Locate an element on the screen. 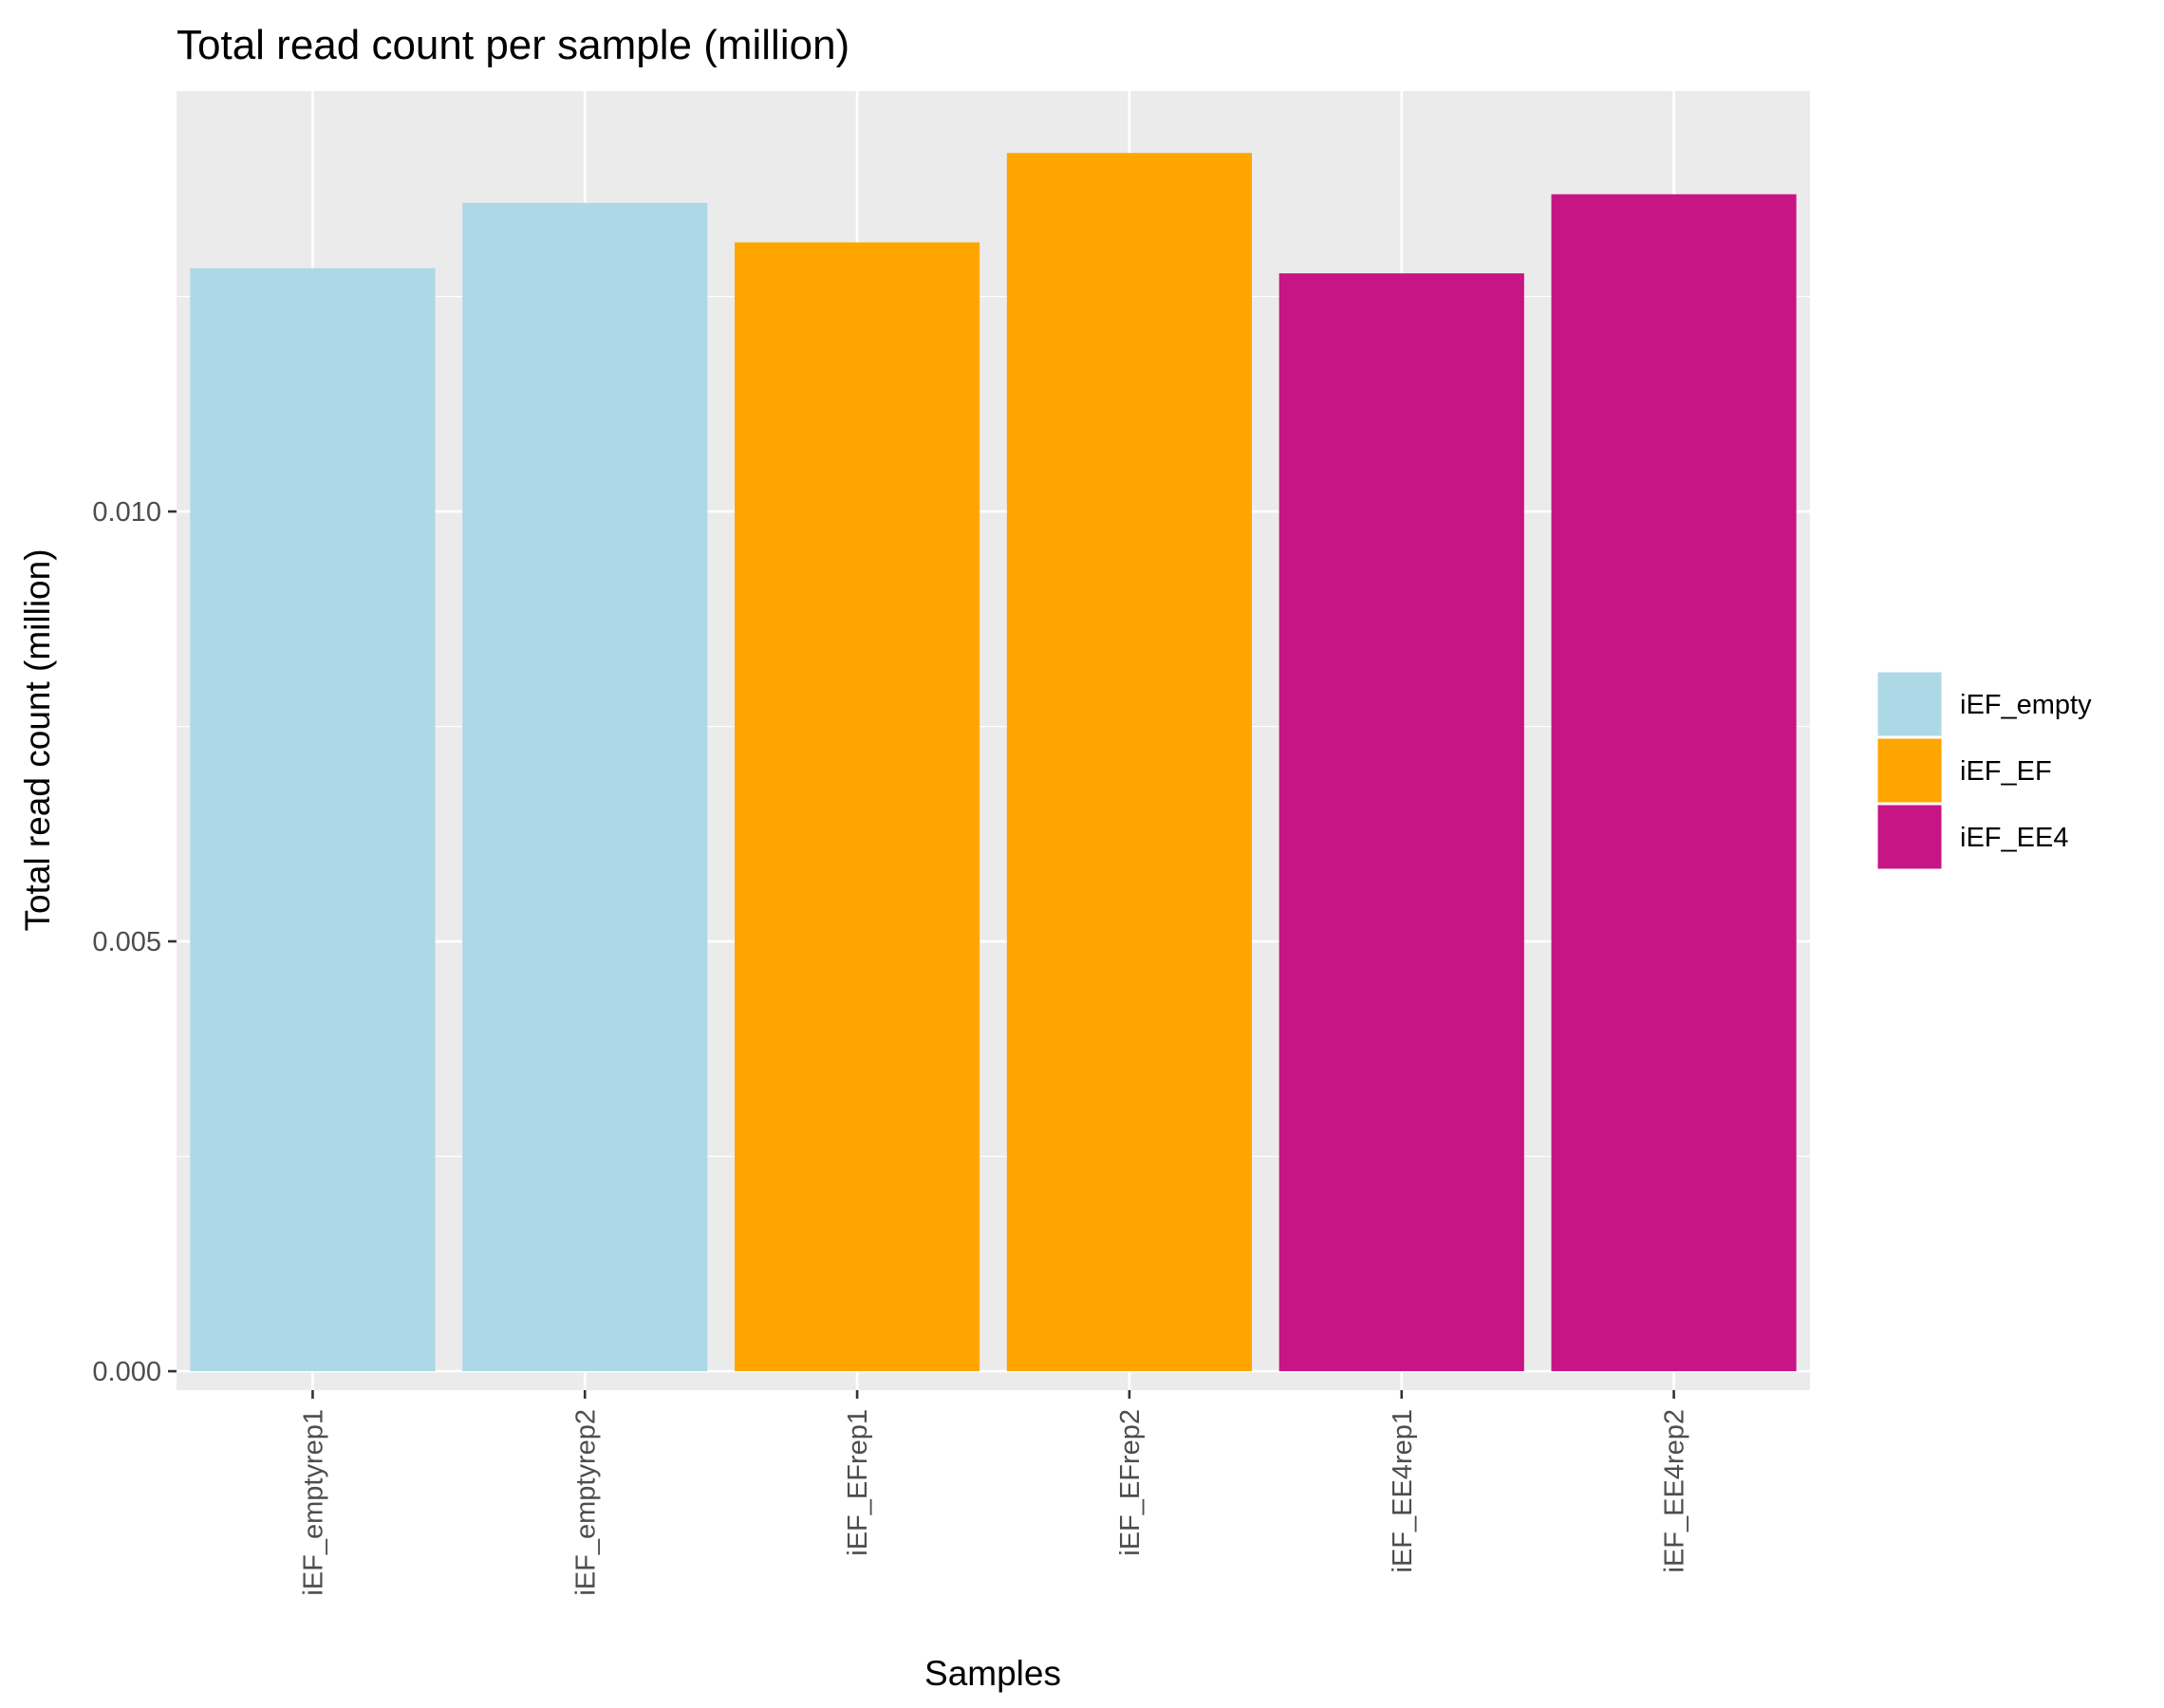  x-tick-label: iEF_EE4rep1 is located at coordinates (1403, 1491).